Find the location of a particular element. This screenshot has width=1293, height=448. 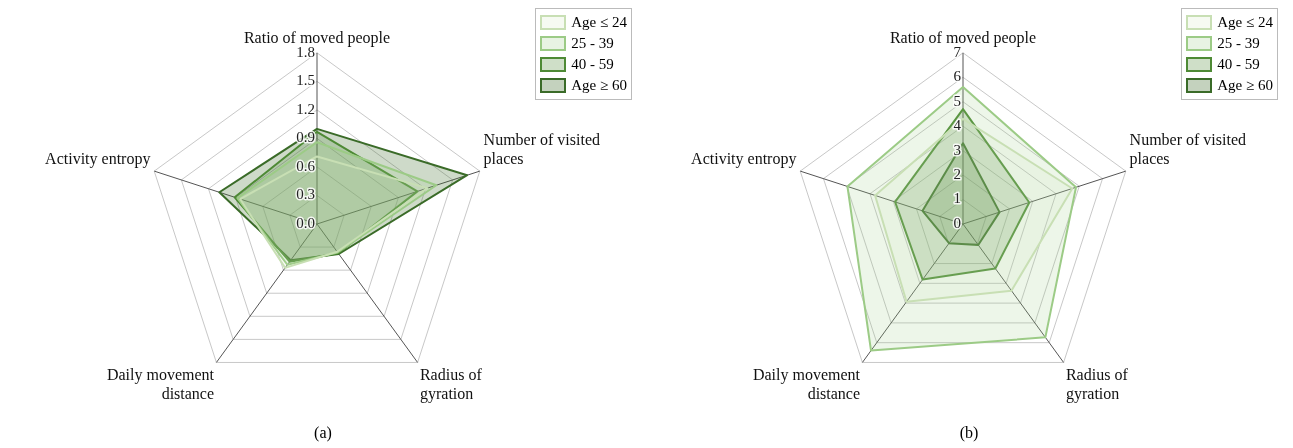

y-tick-label: 6 is located at coordinates (957, 76).